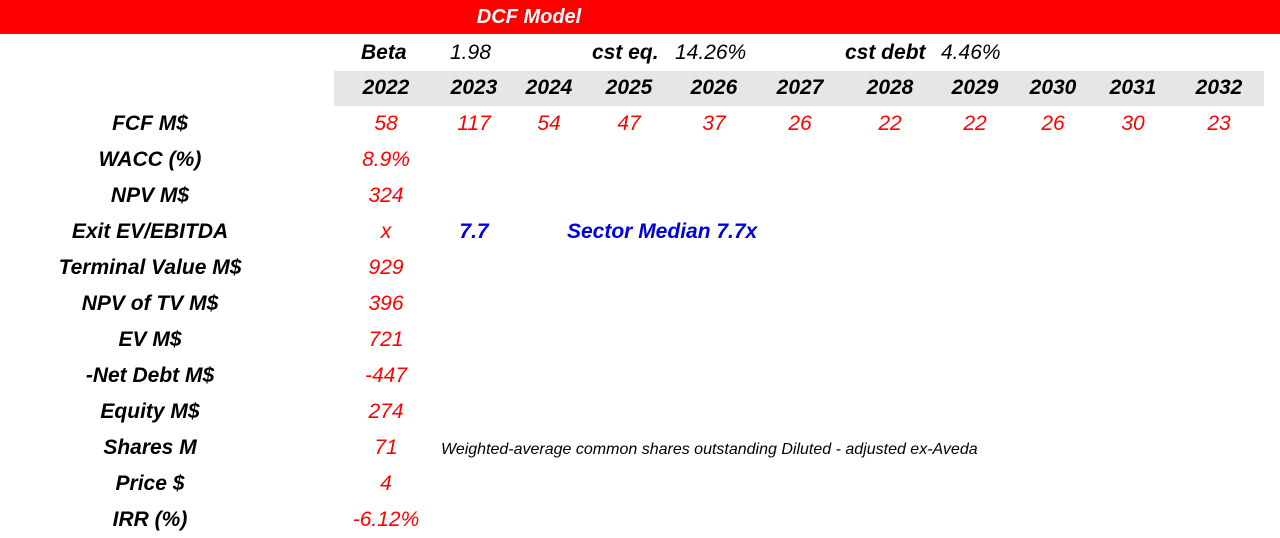 The image size is (1280, 538). Describe the element at coordinates (890, 87) in the screenshot. I see `year-header-6: 2028` at that location.